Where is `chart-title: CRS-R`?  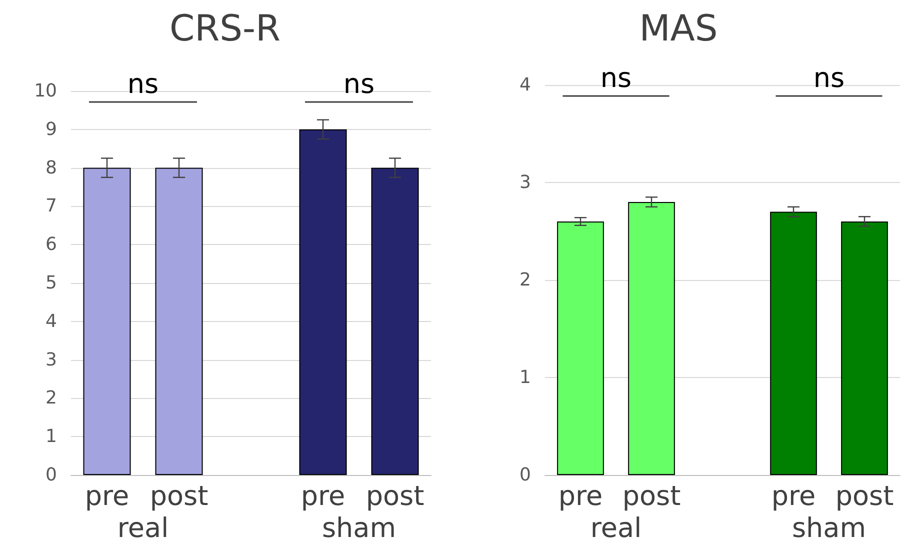 chart-title: CRS-R is located at coordinates (225, 29).